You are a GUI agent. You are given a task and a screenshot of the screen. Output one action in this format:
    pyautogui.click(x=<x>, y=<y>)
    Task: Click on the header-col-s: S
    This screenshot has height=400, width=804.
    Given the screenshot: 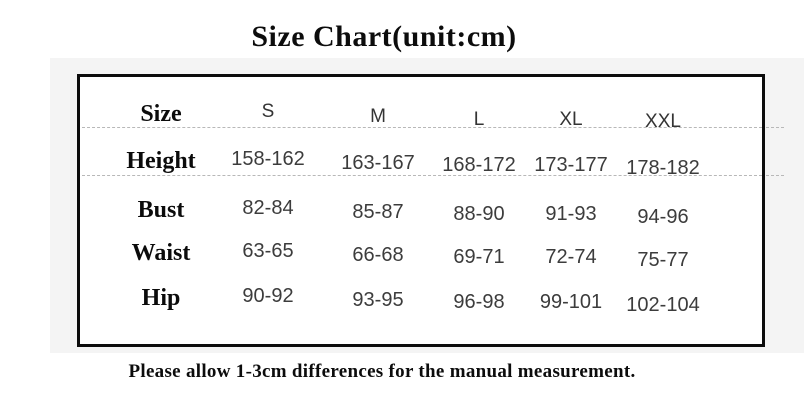 What is the action you would take?
    pyautogui.click(x=268, y=111)
    